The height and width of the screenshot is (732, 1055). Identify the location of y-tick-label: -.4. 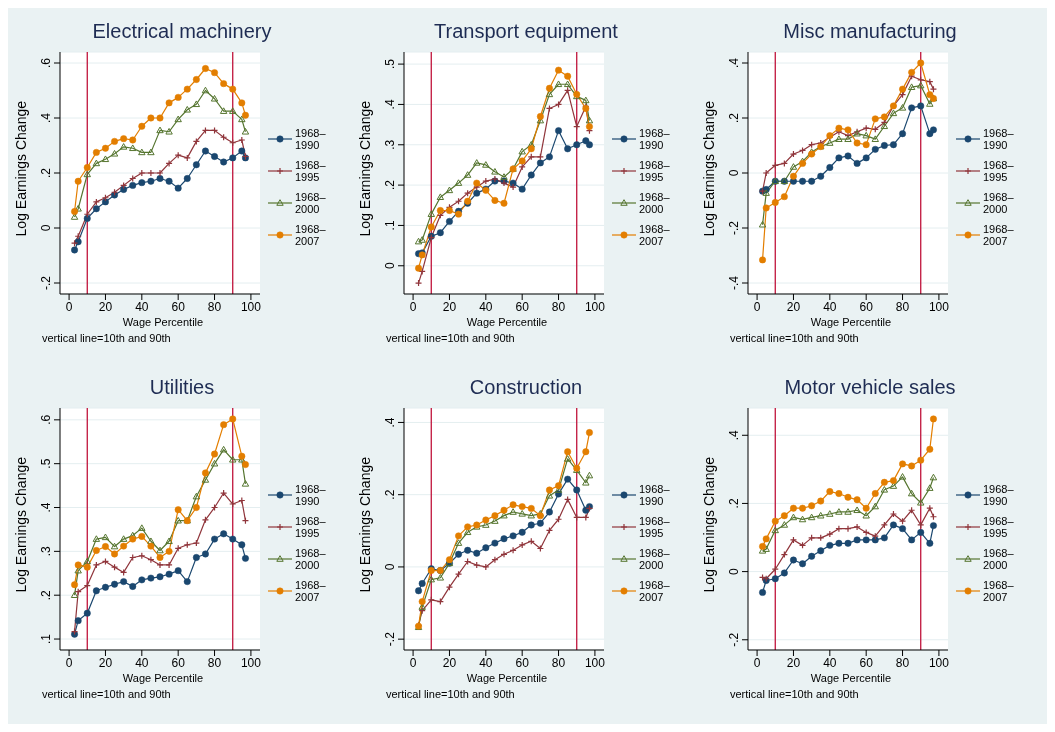
(734, 283).